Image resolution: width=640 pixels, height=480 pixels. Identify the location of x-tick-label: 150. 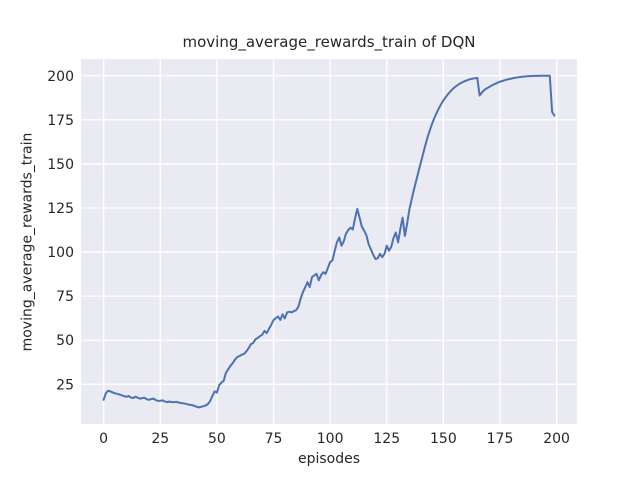
(443, 439).